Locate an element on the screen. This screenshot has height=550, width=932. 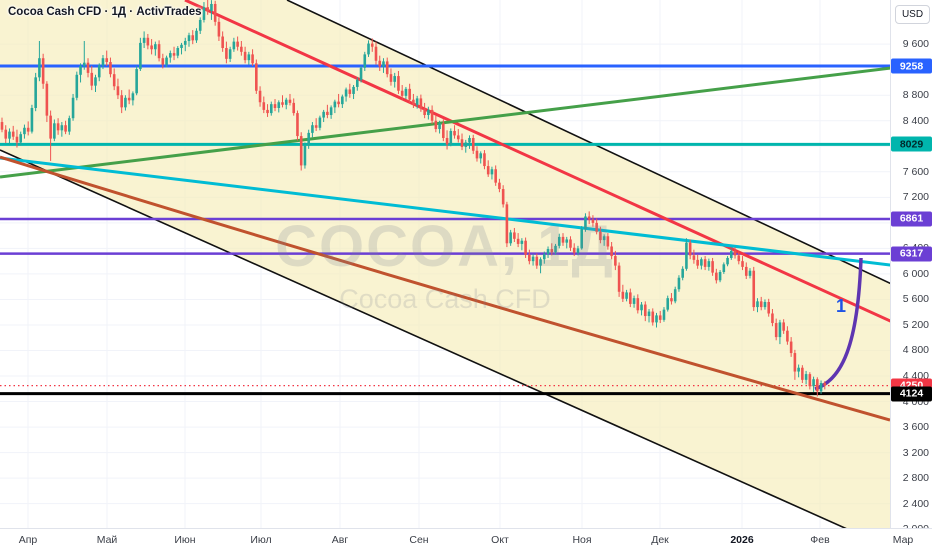
month-label-2026: 2026 is located at coordinates (742, 540).